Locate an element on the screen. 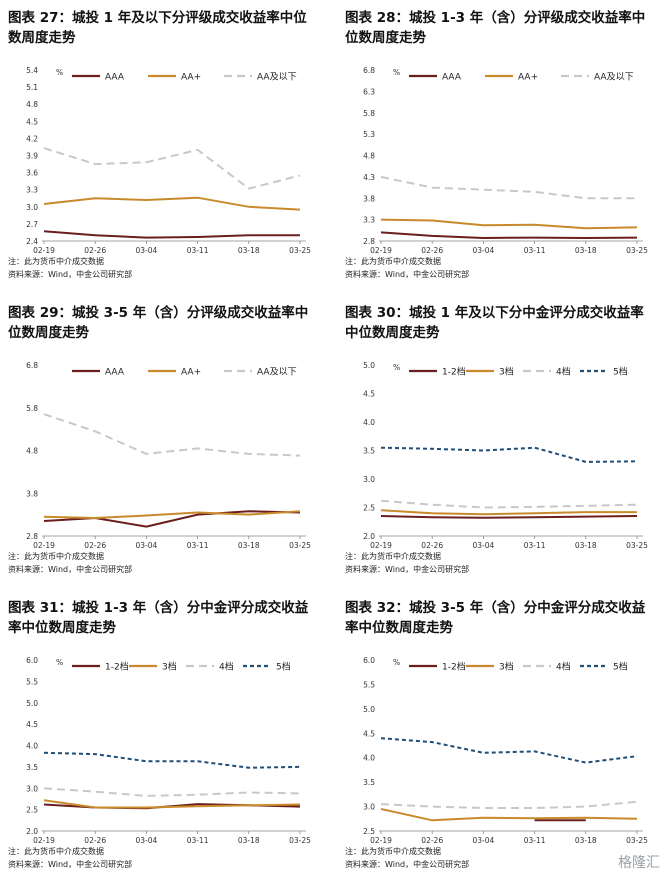  y-tick-label: 6.3 is located at coordinates (369, 91).